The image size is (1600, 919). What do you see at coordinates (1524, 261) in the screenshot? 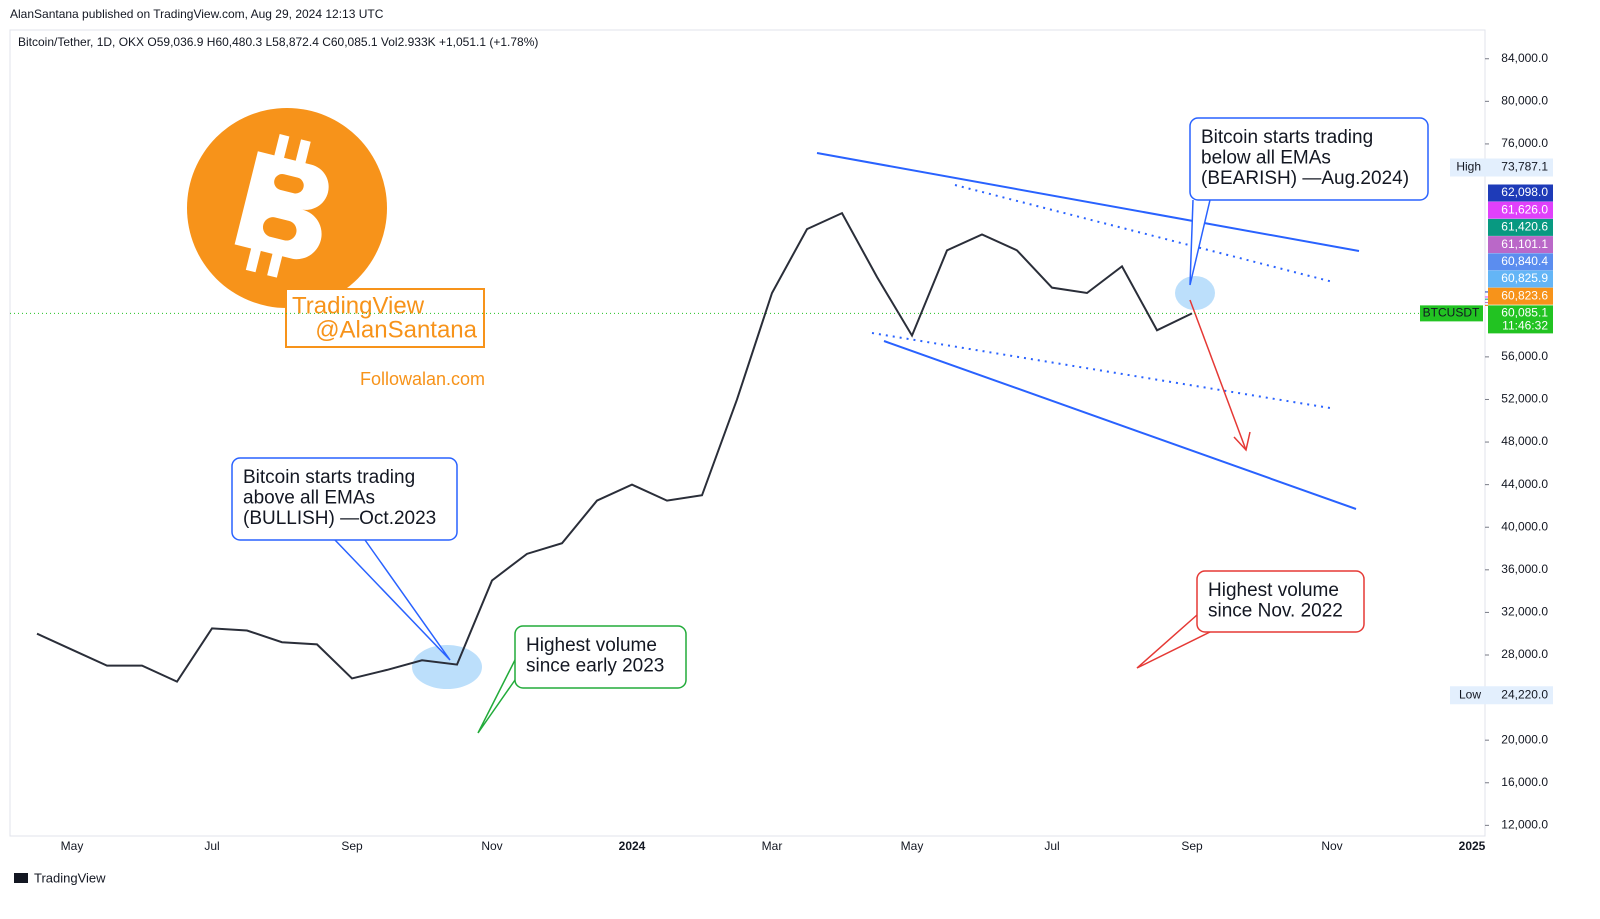
I see `ema-label: 60,840.4` at bounding box center [1524, 261].